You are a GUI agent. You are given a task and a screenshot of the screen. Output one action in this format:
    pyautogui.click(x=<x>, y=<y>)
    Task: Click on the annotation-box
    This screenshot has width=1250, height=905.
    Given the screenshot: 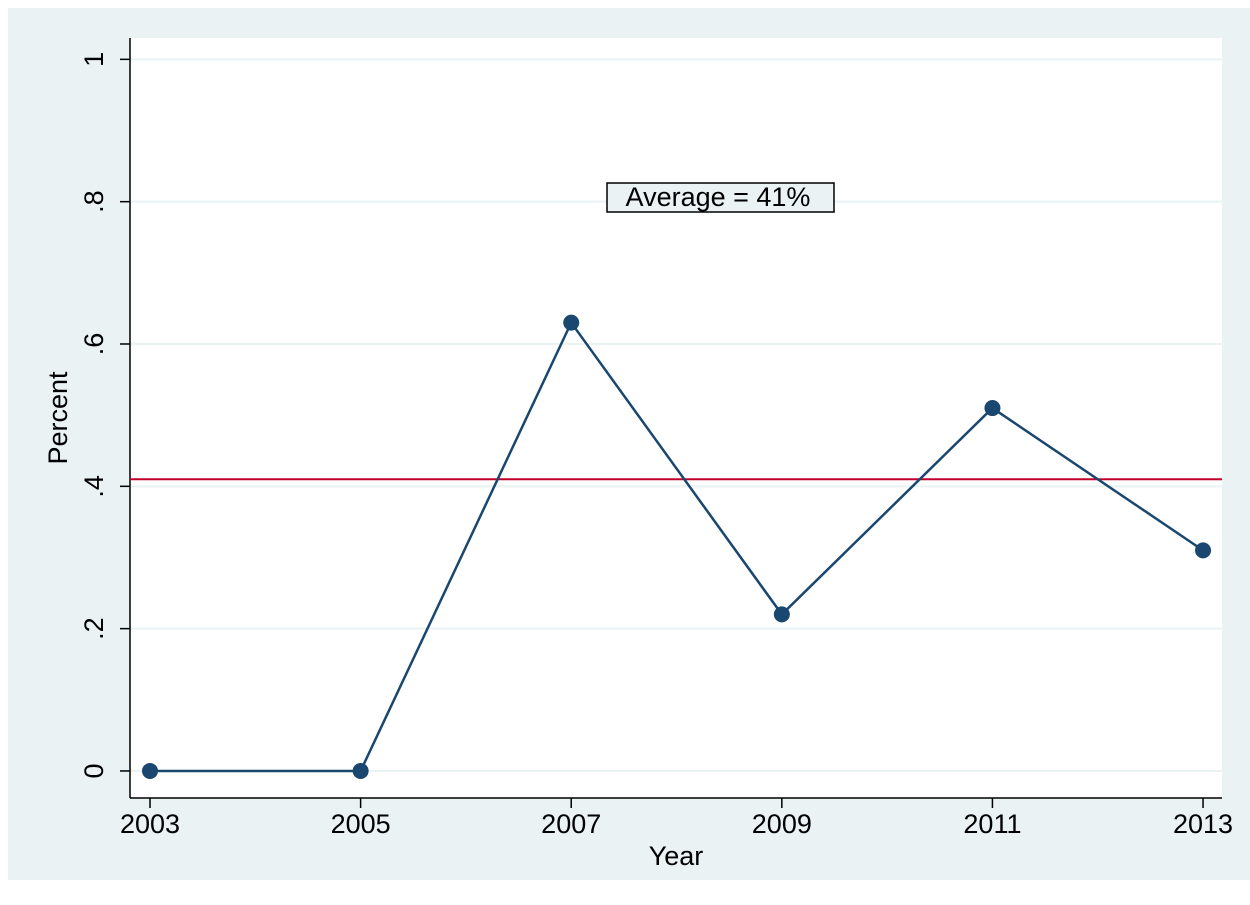 What is the action you would take?
    pyautogui.click(x=720, y=197)
    